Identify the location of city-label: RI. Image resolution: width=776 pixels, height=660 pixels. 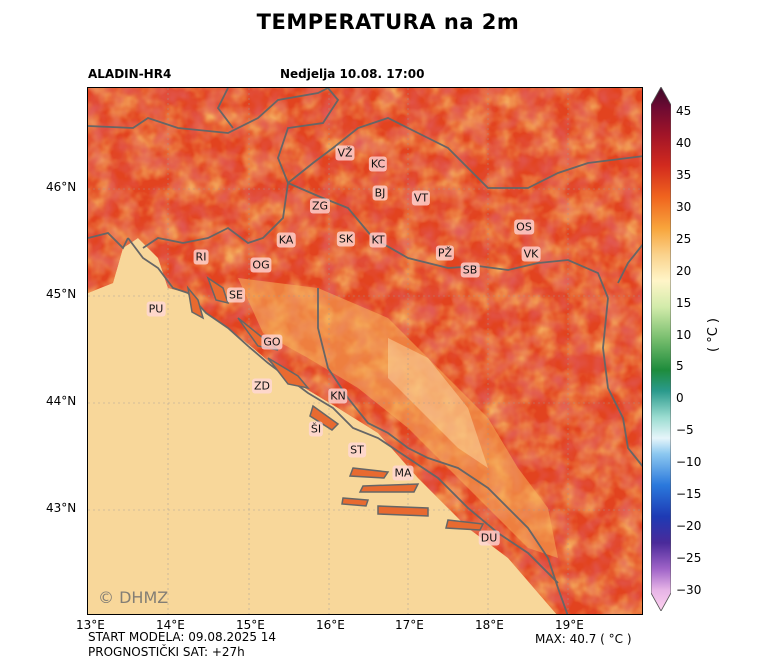
(201, 257).